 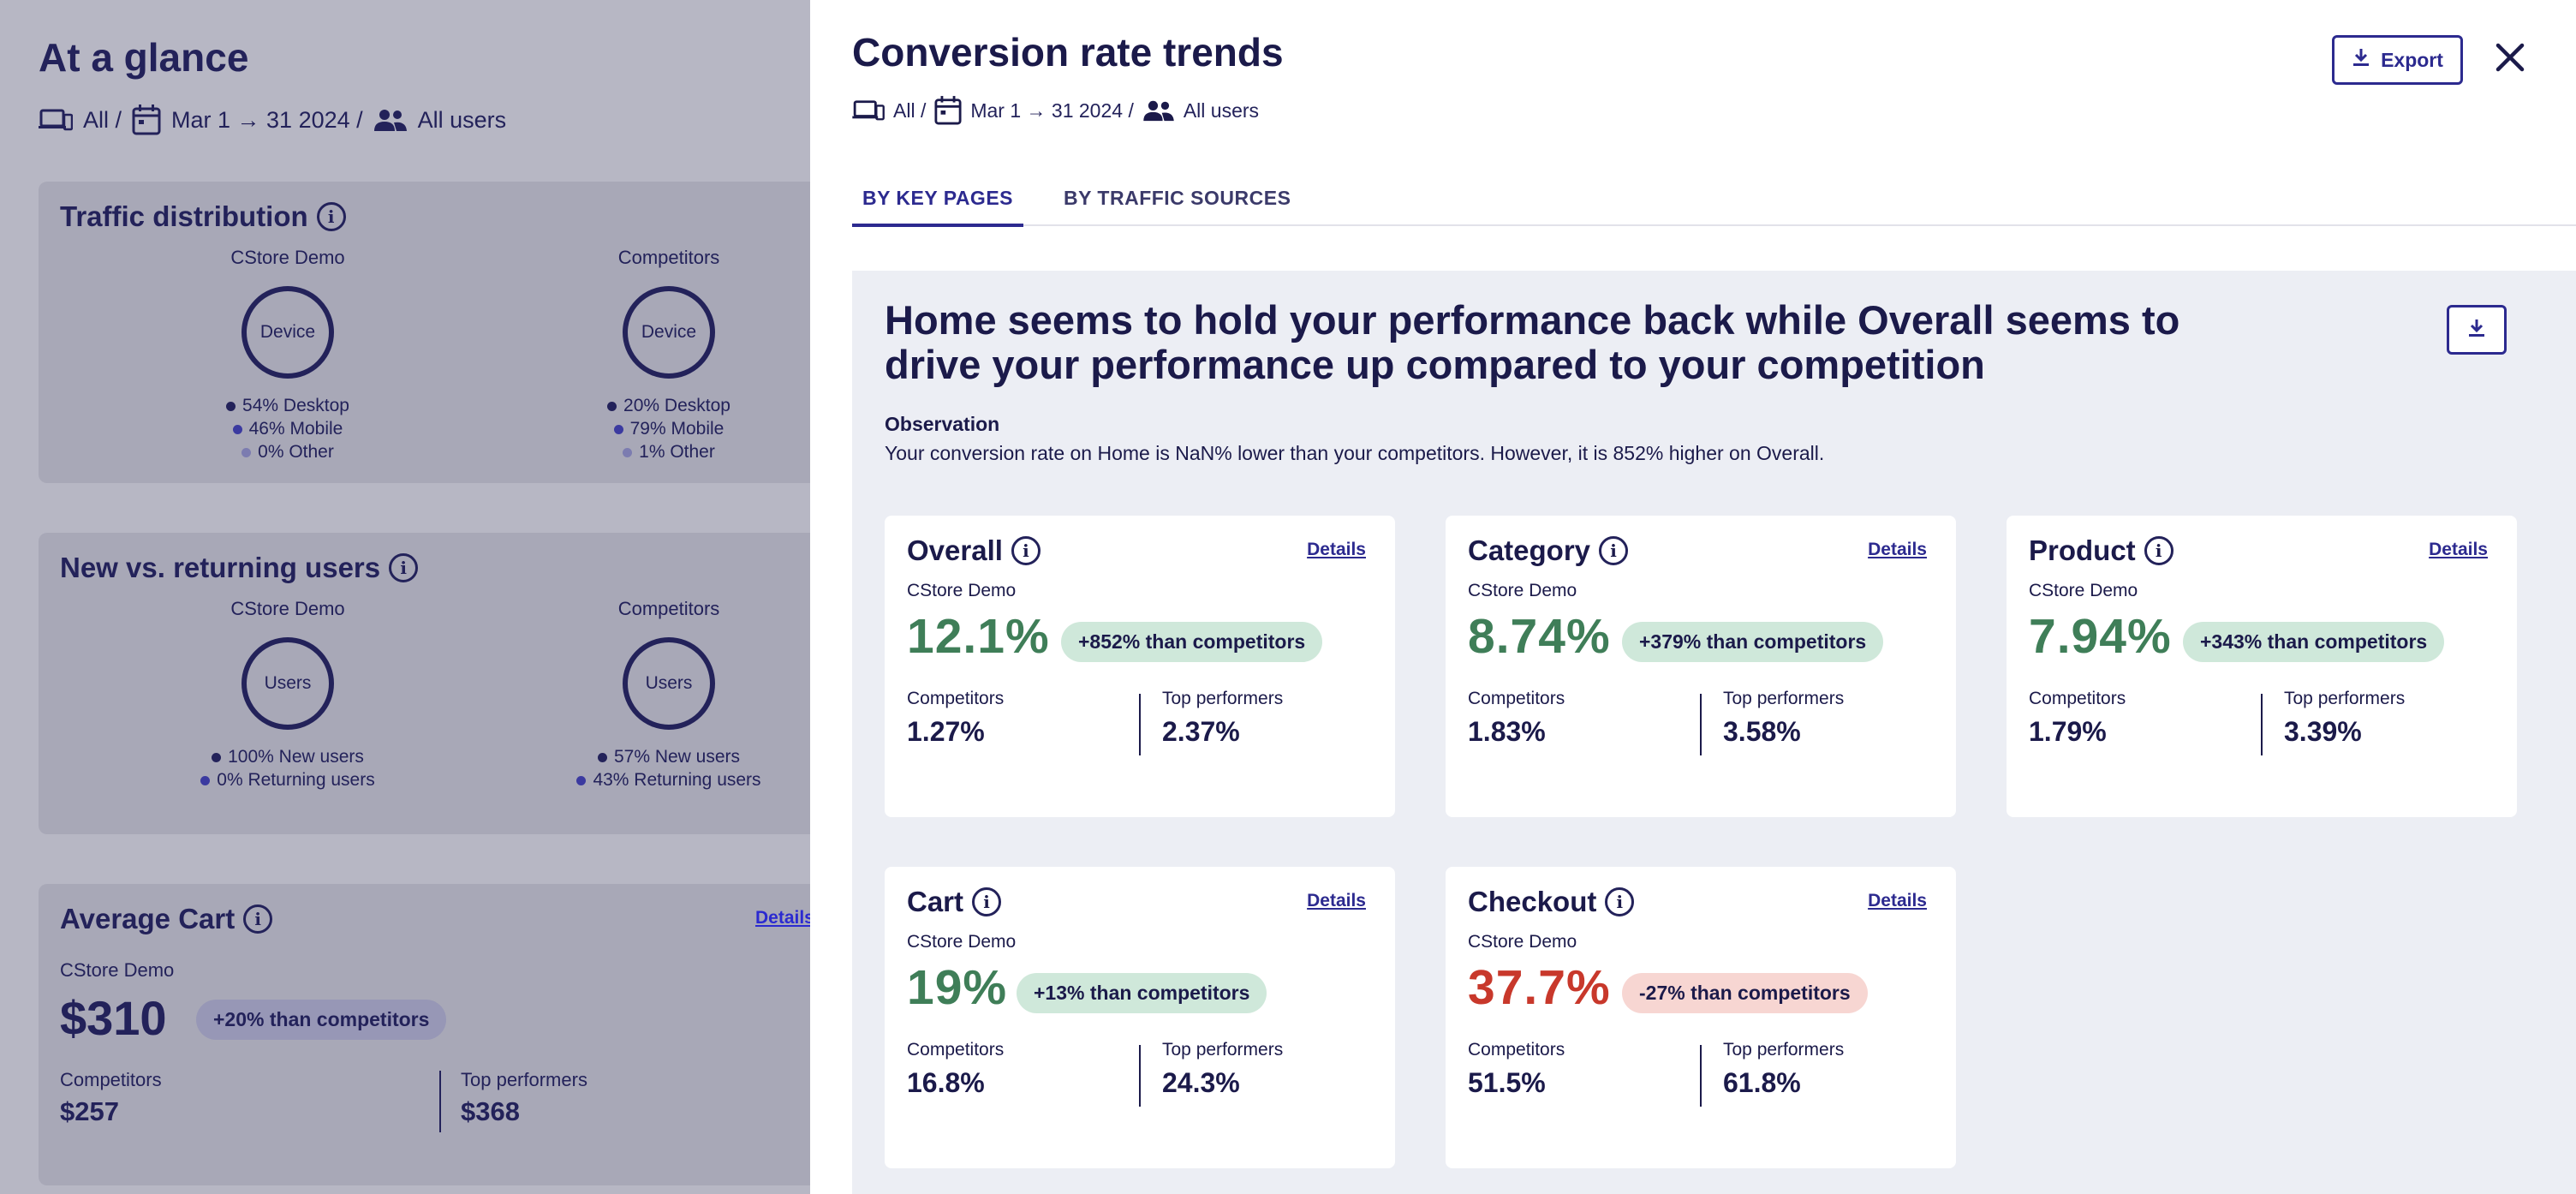 I want to click on delta-badge: -27% than competitors, so click(x=1745, y=993).